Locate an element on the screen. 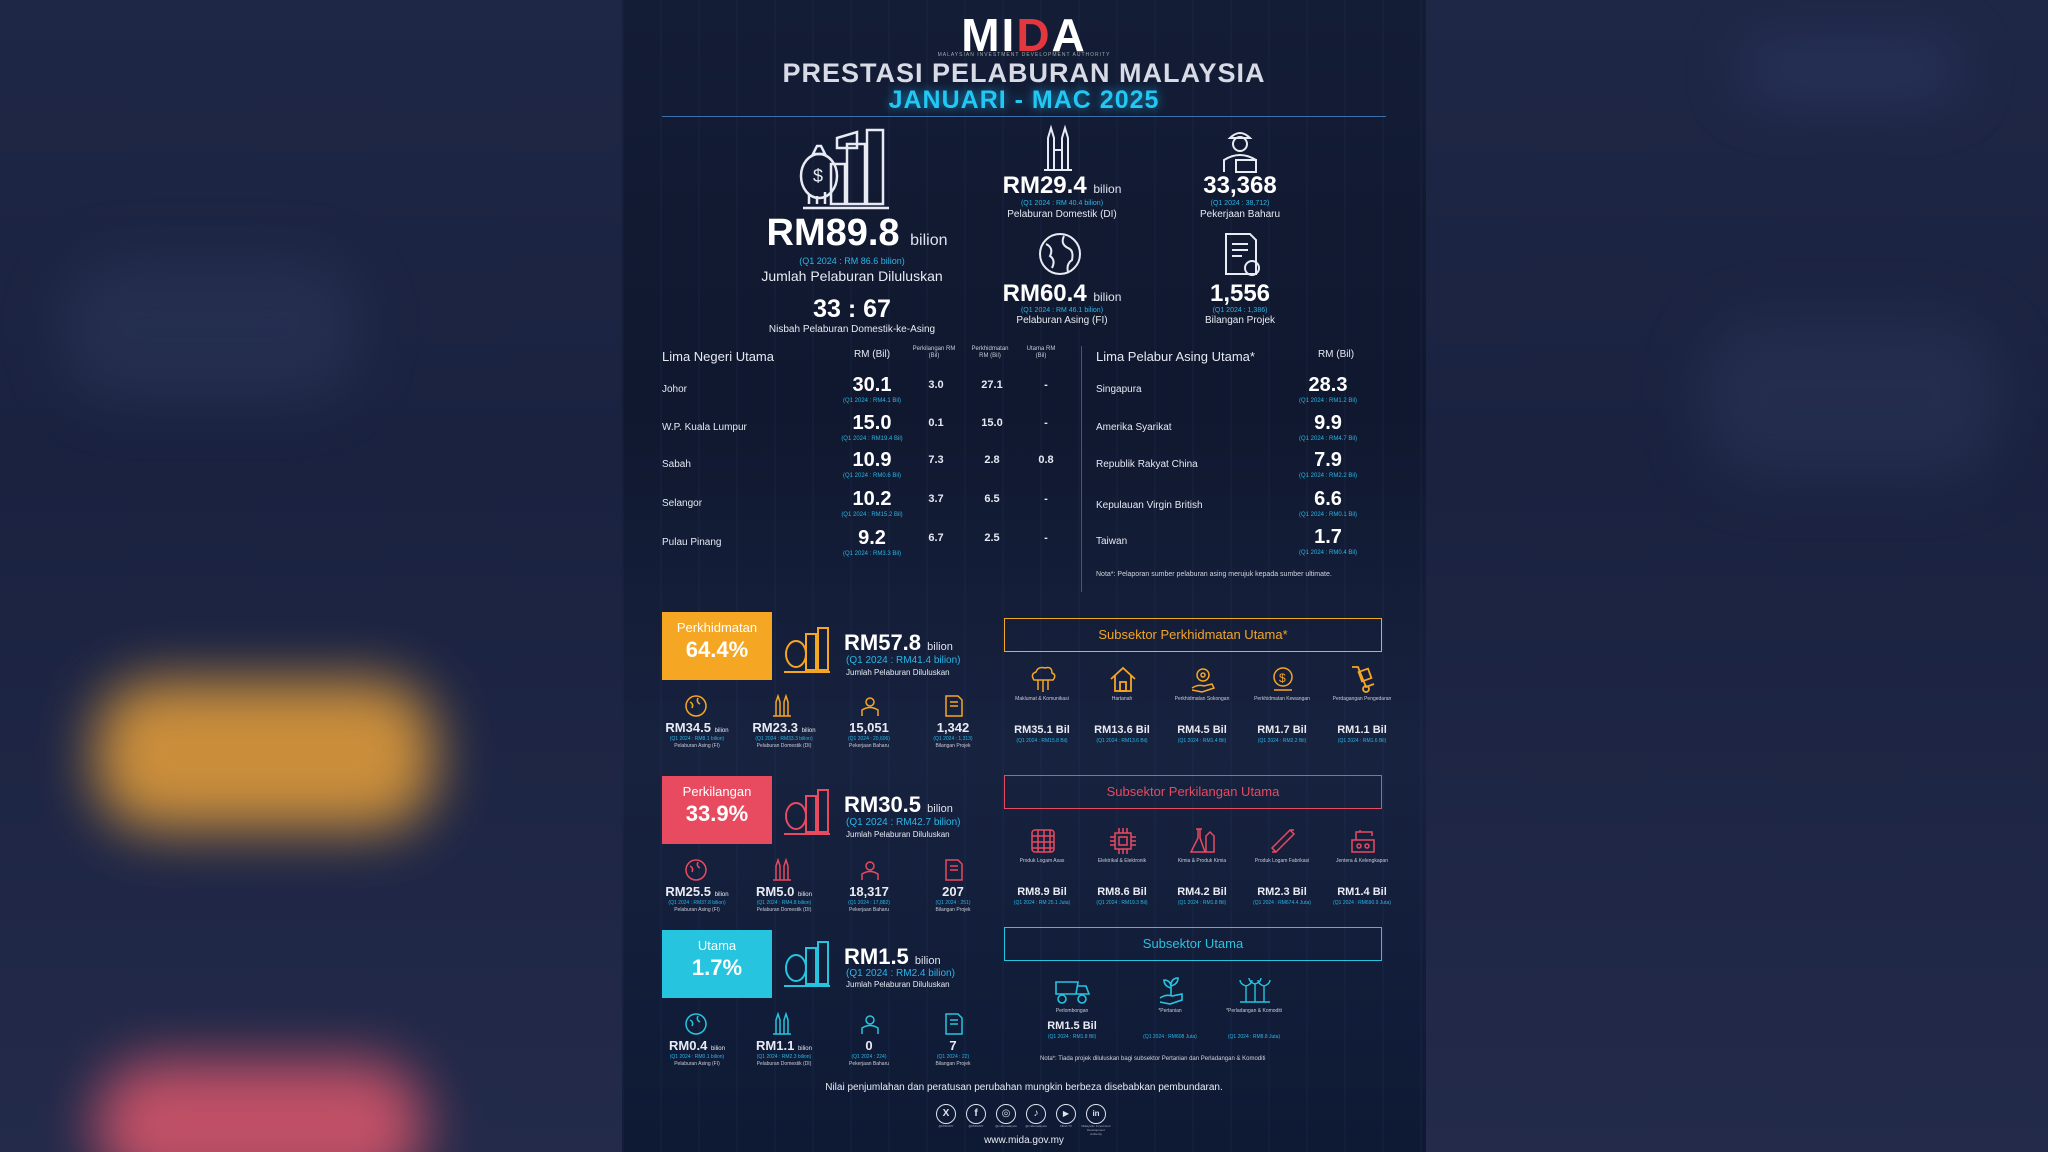 This screenshot has height=1152, width=2048. social-link: ♪ @midamalaysia is located at coordinates (1036, 1116).